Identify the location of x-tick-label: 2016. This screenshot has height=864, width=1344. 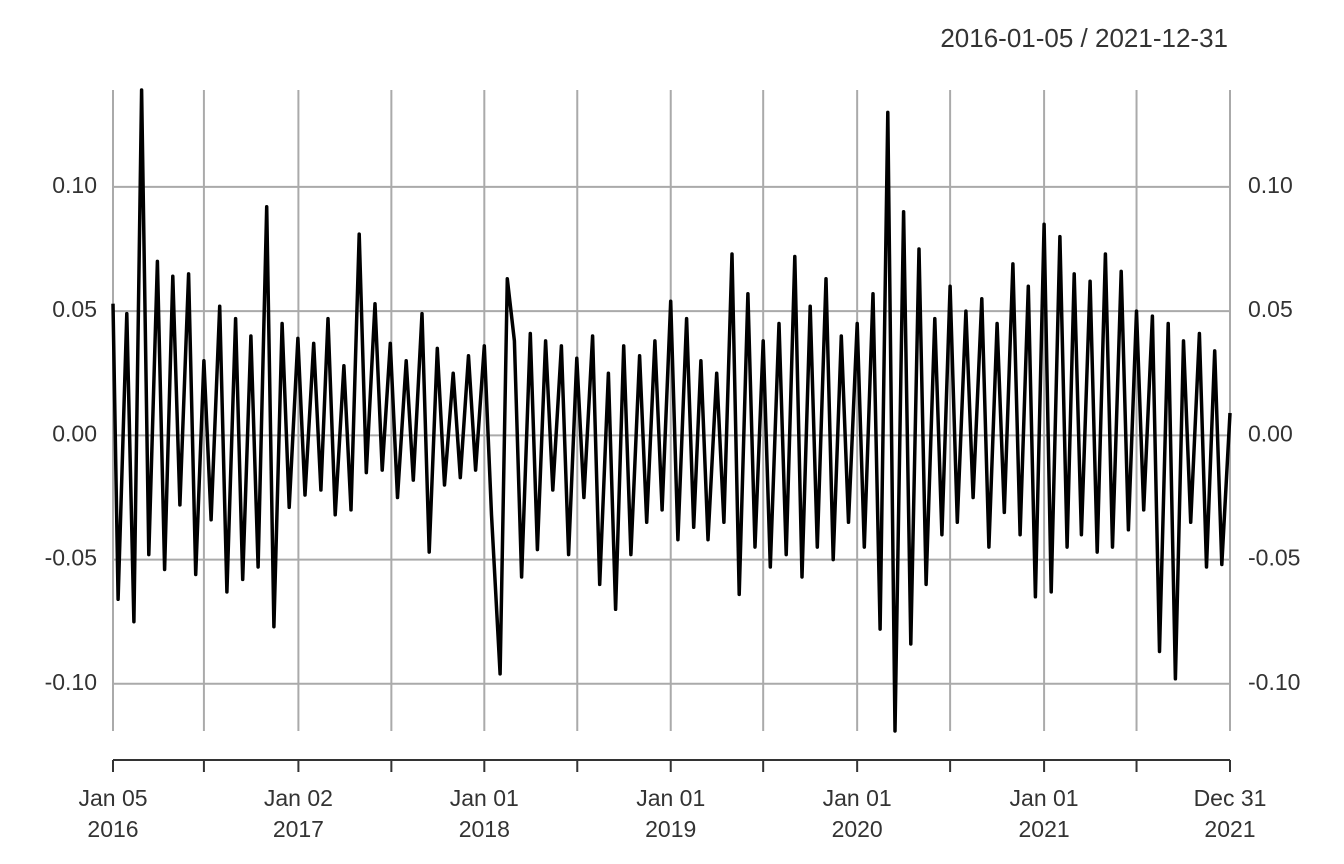
(112, 829).